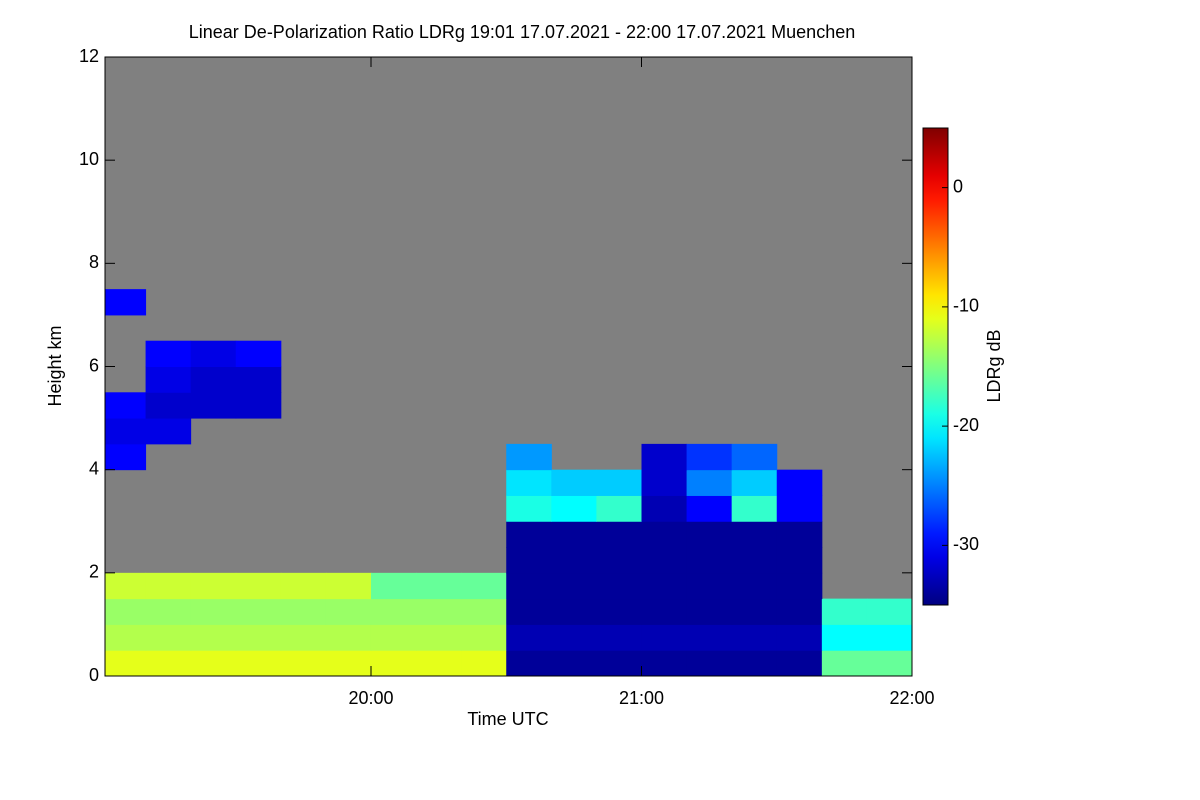  I want to click on x-axis-label: Time UTC, so click(507, 719).